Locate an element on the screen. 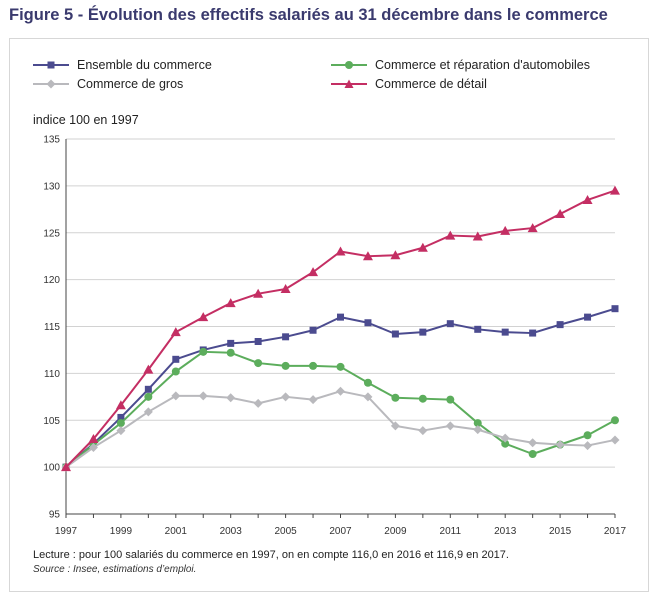  x-tick-label: 2011 is located at coordinates (451, 531).